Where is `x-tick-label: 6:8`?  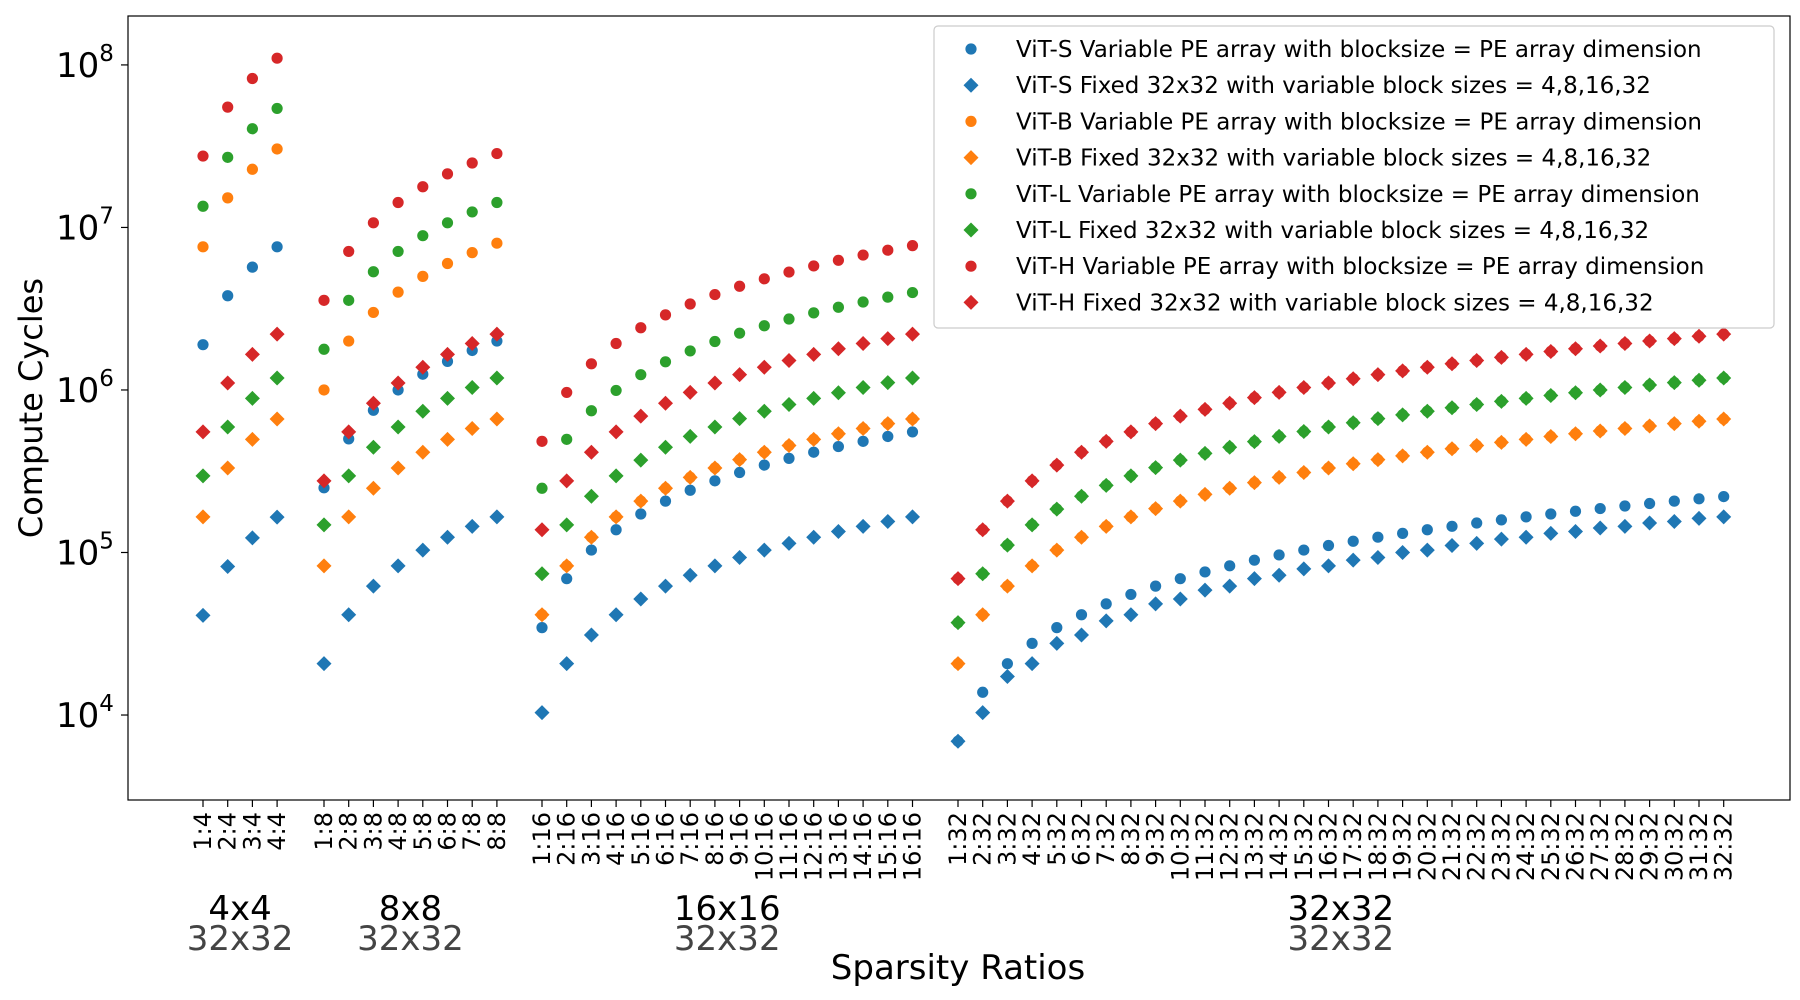 x-tick-label: 6:8 is located at coordinates (448, 831).